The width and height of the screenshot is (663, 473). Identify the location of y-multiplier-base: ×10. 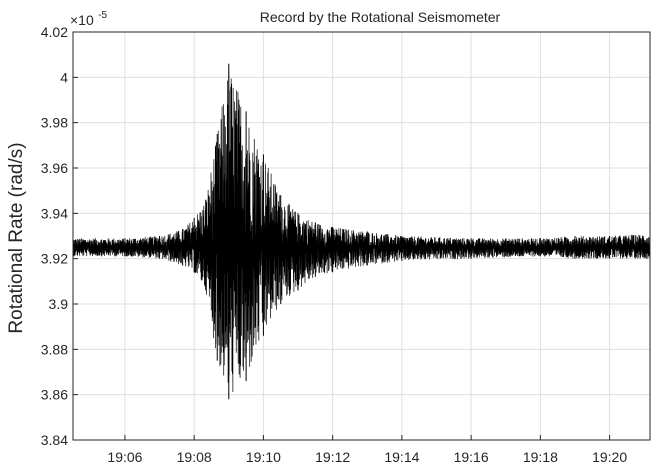
(82, 20).